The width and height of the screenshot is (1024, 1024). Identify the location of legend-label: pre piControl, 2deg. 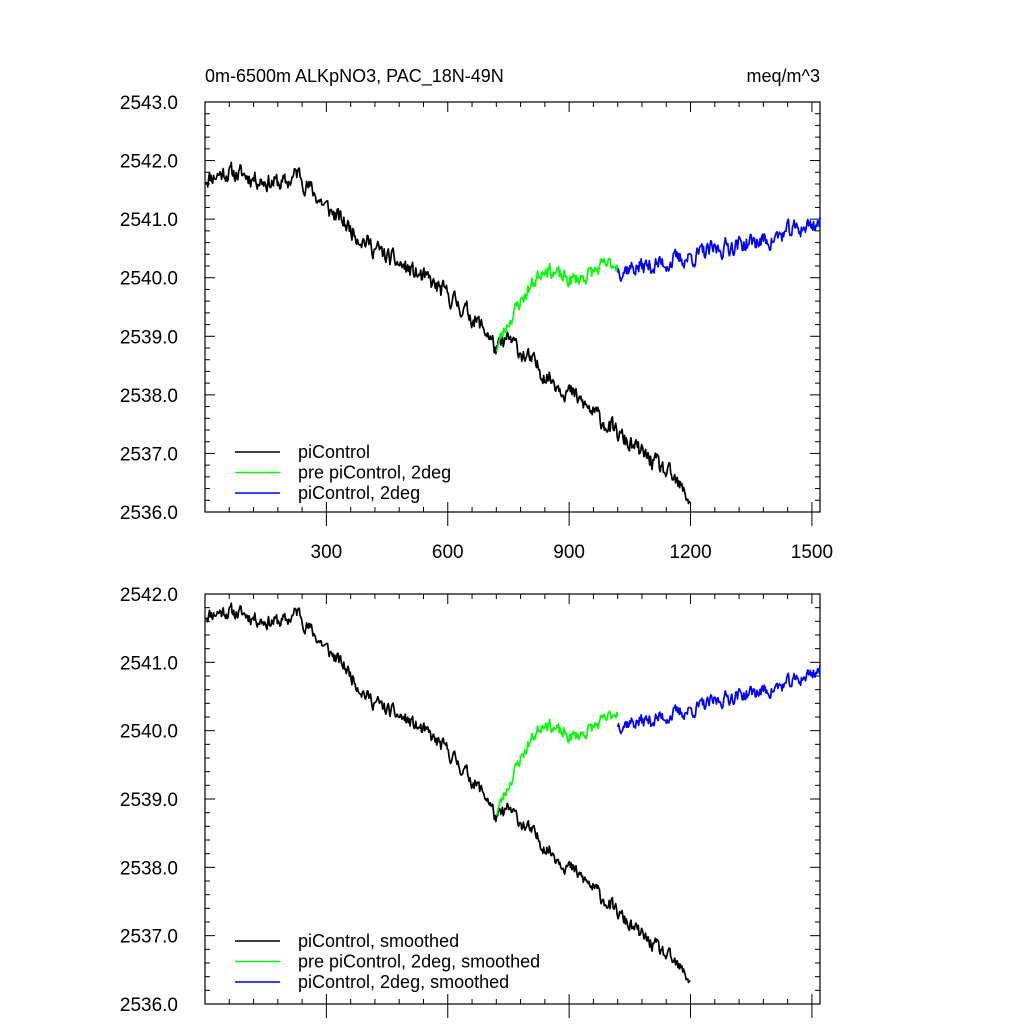
(374, 473).